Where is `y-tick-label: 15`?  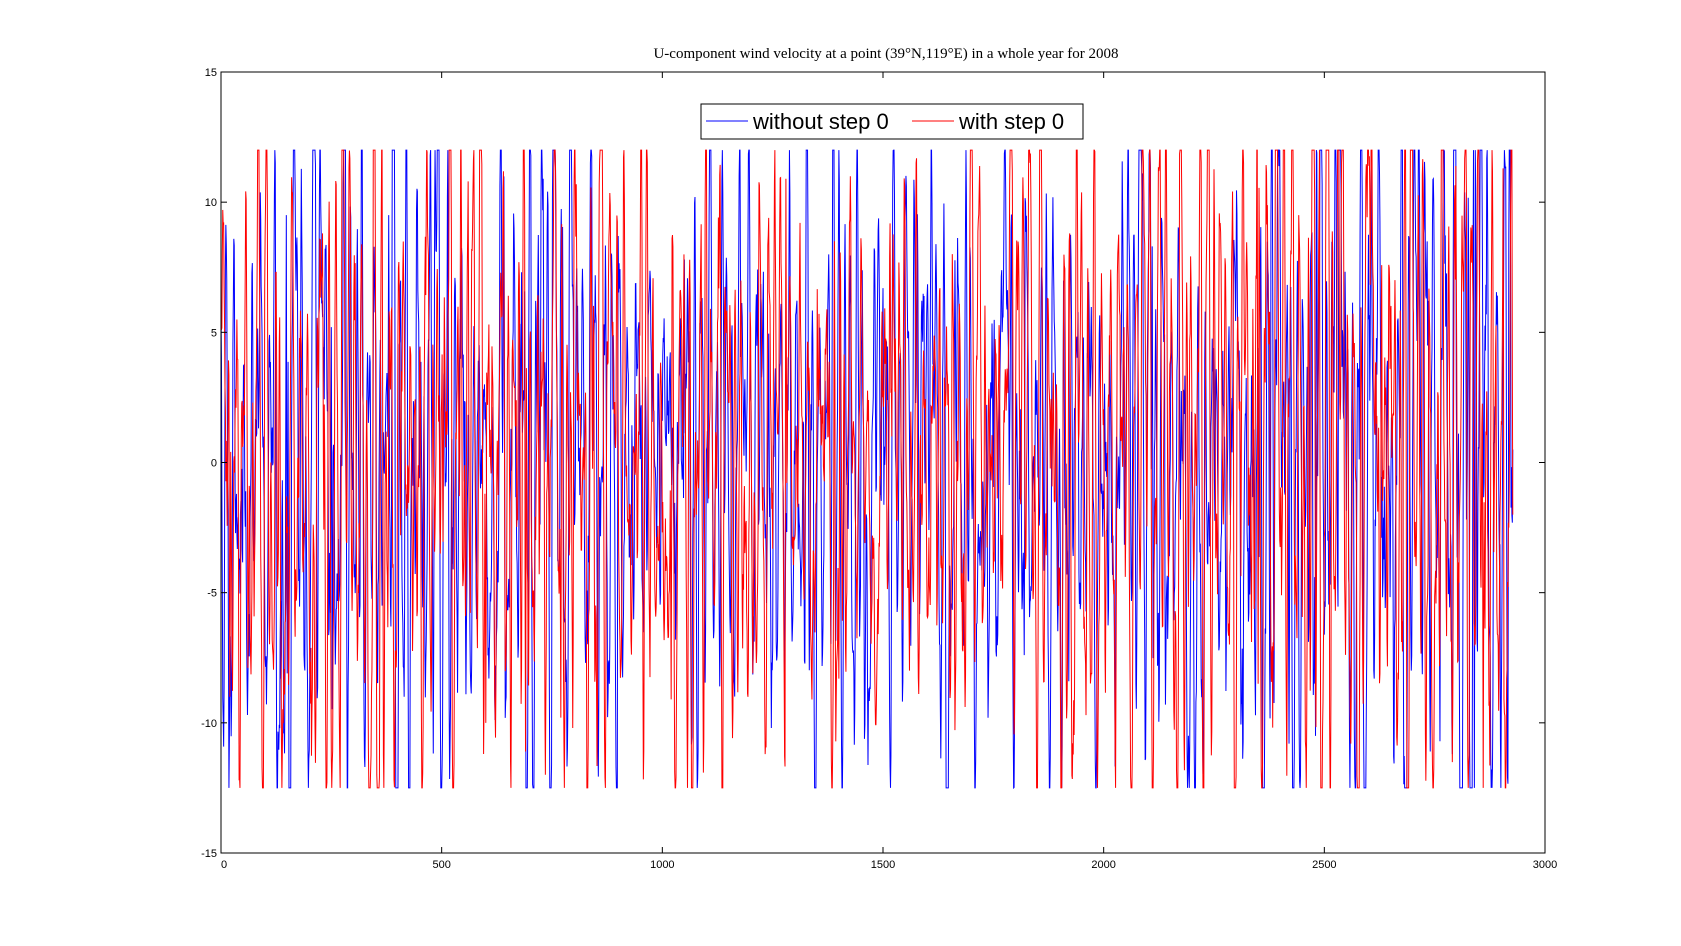
y-tick-label: 15 is located at coordinates (211, 73).